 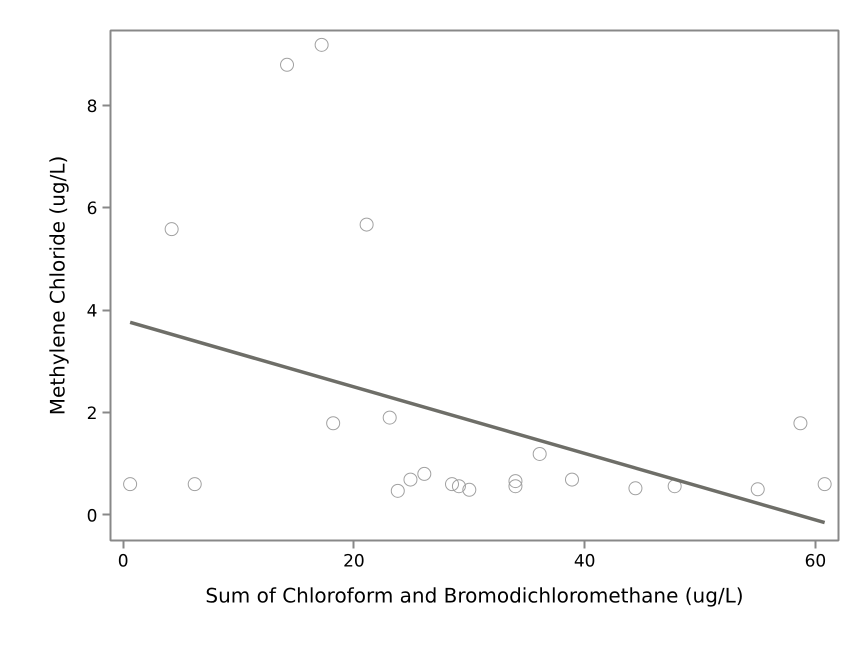 What do you see at coordinates (585, 562) in the screenshot?
I see `x-tick-label: 40` at bounding box center [585, 562].